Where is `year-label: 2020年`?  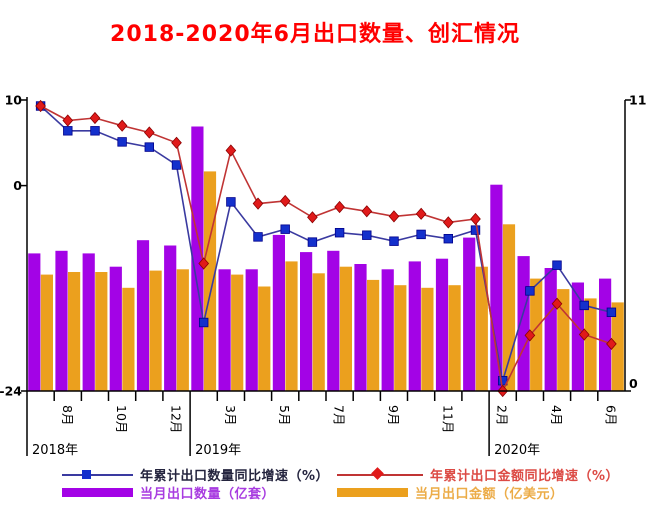 year-label: 2020年 is located at coordinates (517, 450).